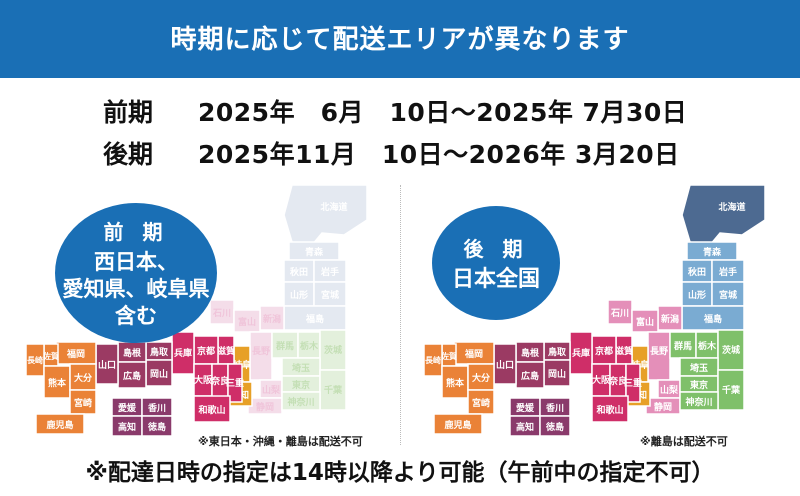 The width and height of the screenshot is (800, 496). Describe the element at coordinates (272, 319) in the screenshot. I see `svg-text: 新潟` at that location.